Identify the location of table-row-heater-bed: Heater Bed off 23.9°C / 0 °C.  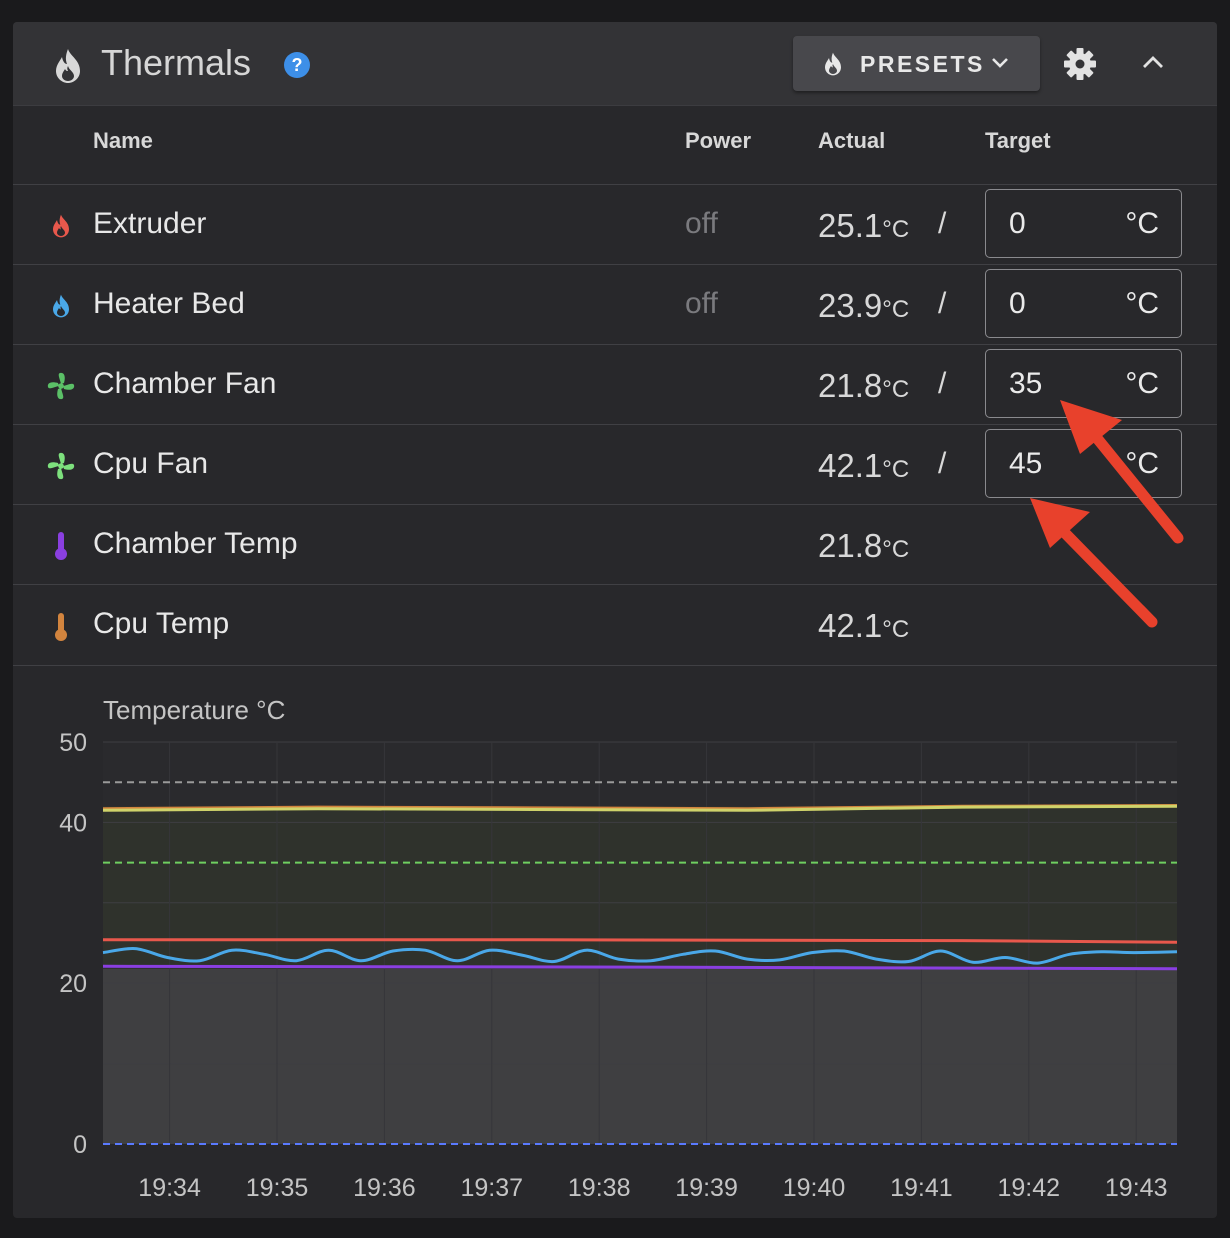
(615, 305).